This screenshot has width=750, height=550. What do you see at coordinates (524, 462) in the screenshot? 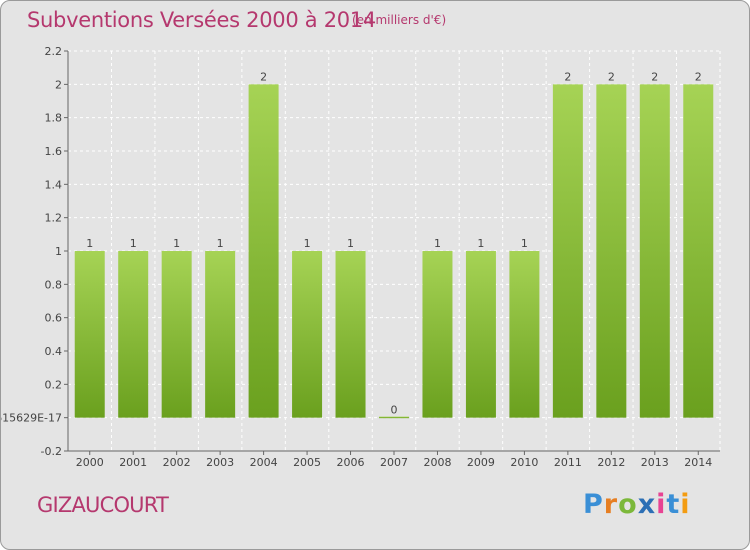
I see `x-tick-label: 2010` at bounding box center [524, 462].